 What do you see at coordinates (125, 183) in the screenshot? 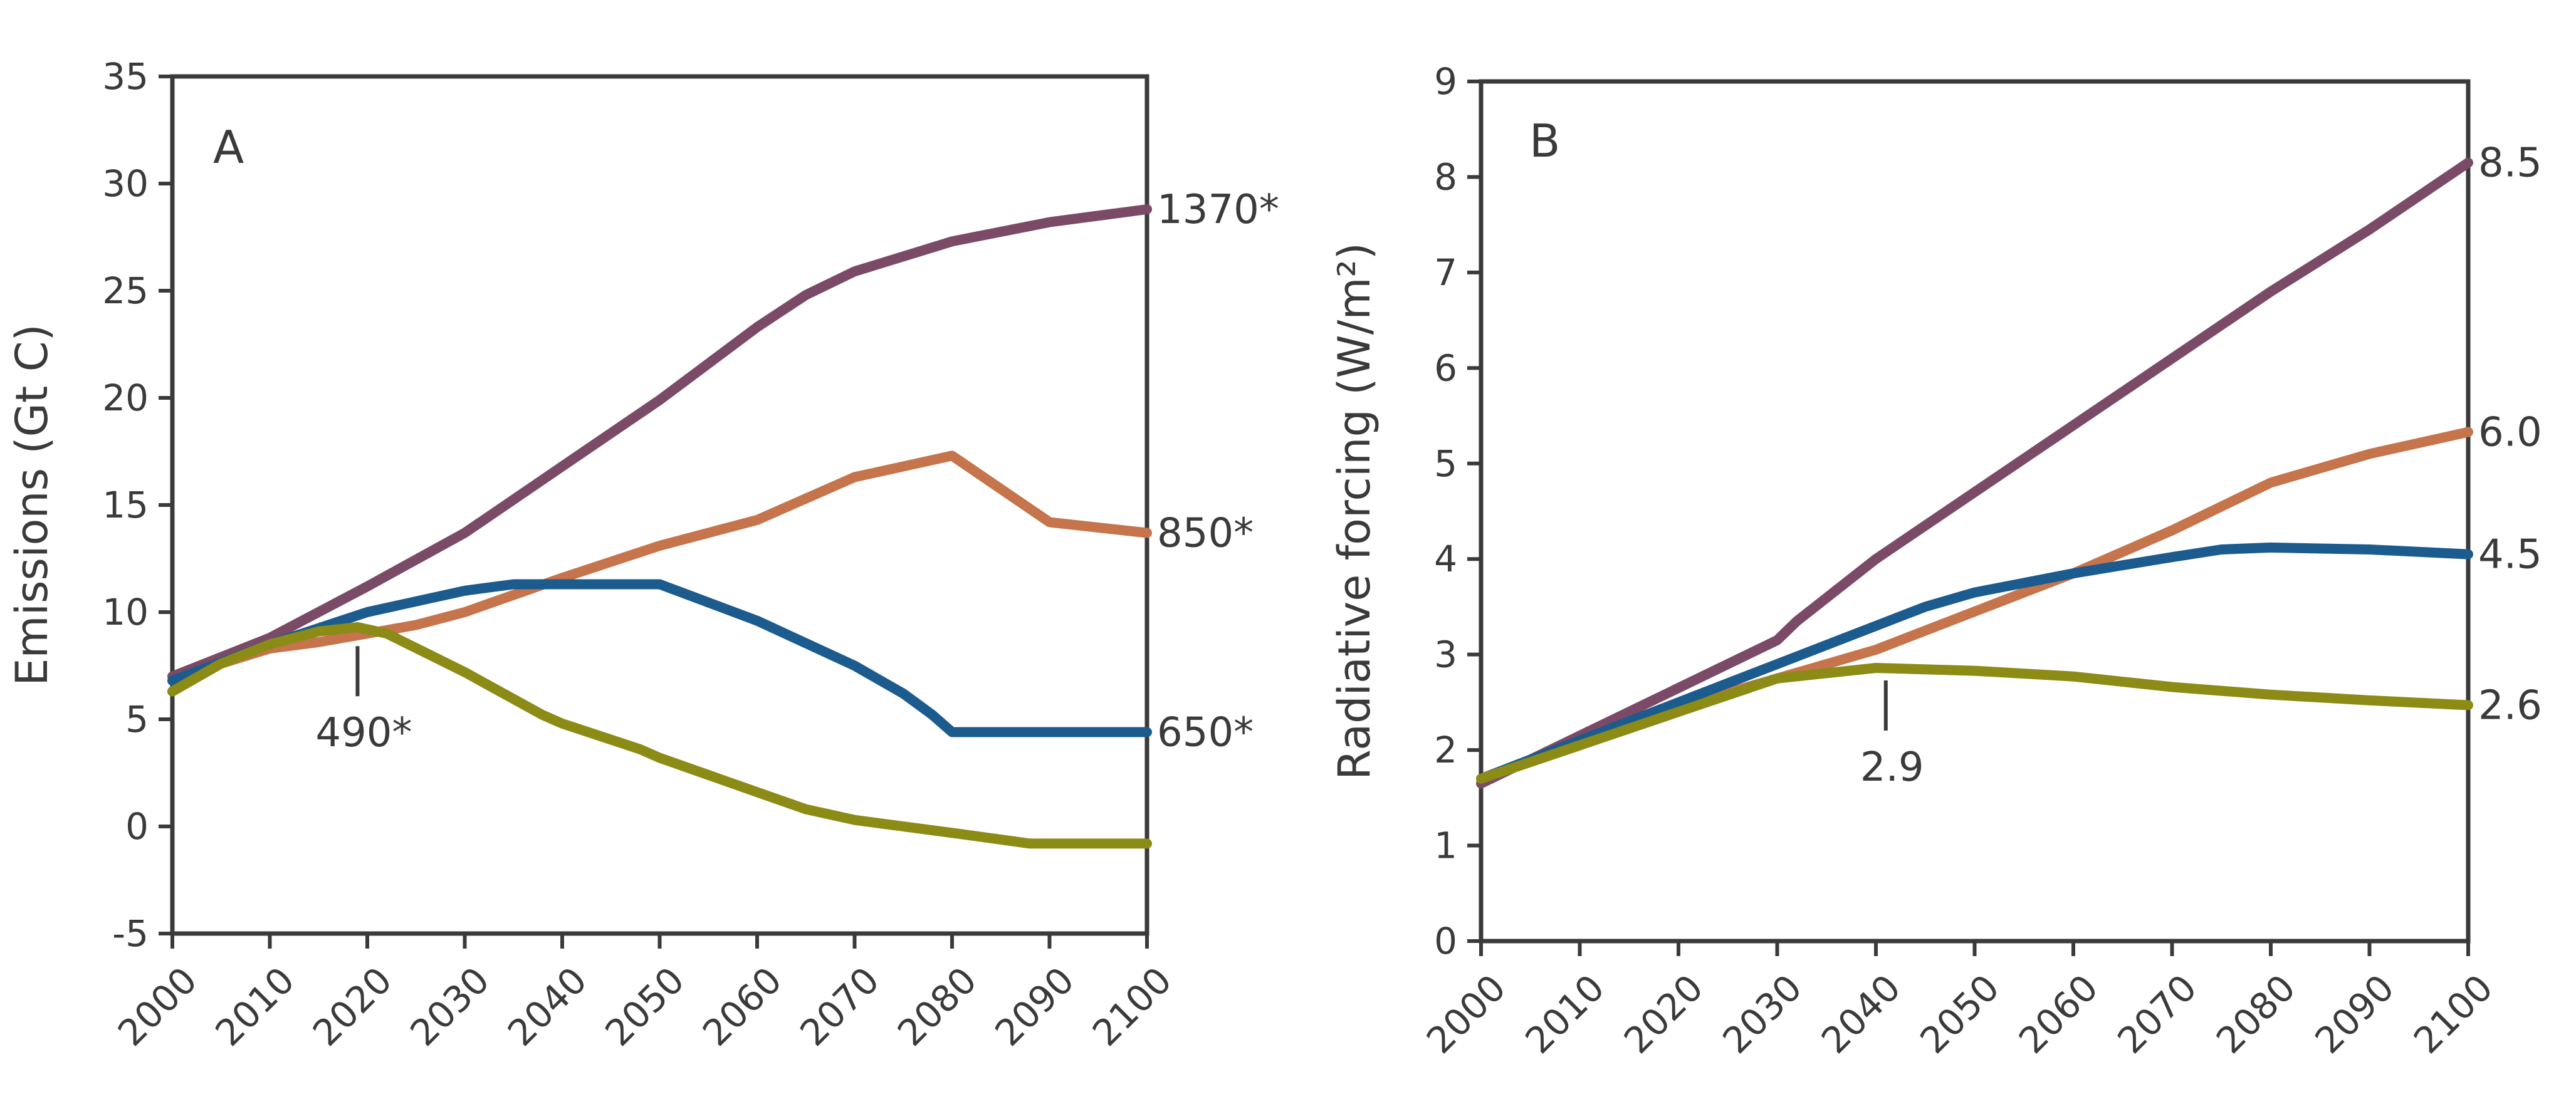
I see `y-tick-label: 30` at bounding box center [125, 183].